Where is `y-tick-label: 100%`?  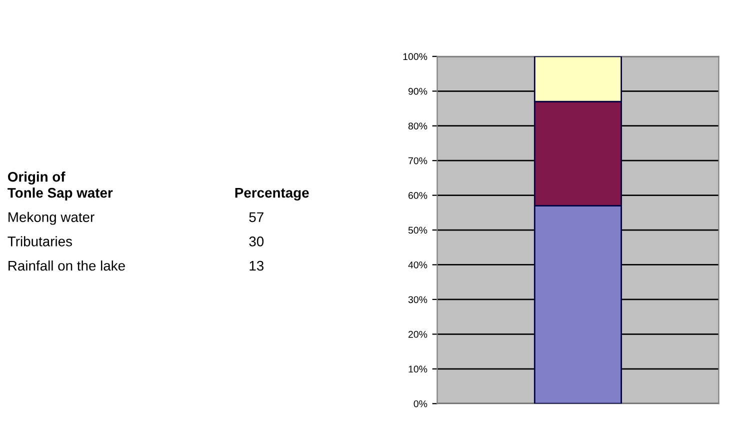 y-tick-label: 100% is located at coordinates (415, 56).